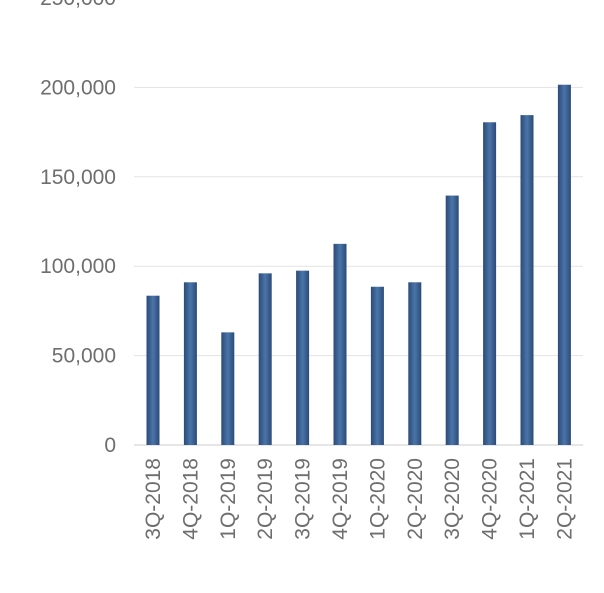  Describe the element at coordinates (78, 87) in the screenshot. I see `y-tick-label: 200,000` at that location.